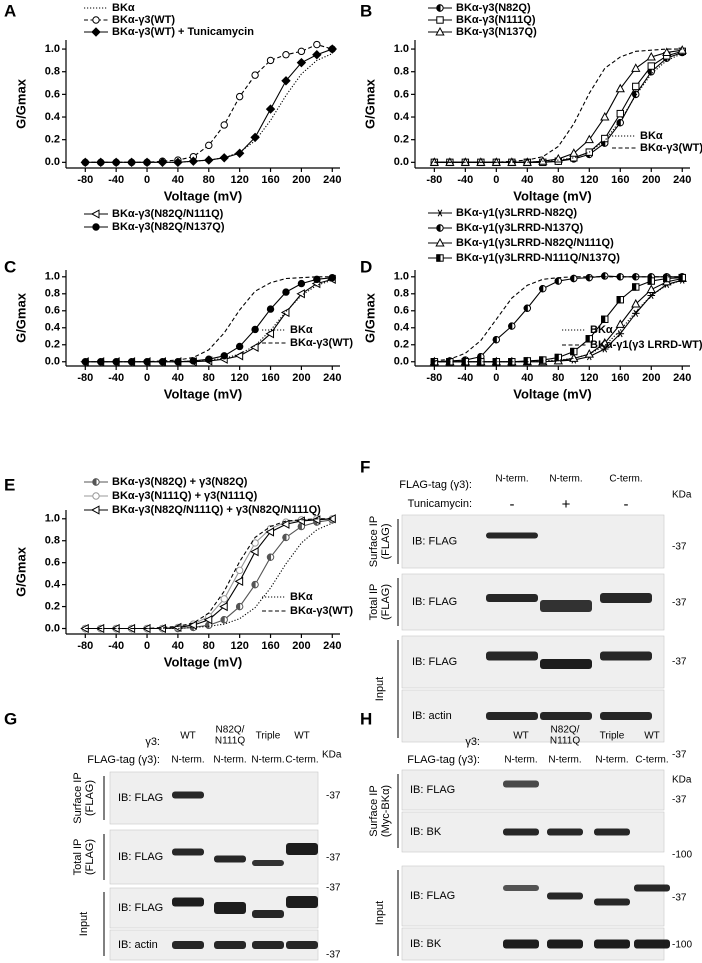 The image size is (702, 963). Describe the element at coordinates (147, 180) in the screenshot. I see `x-tick-label: 0` at that location.